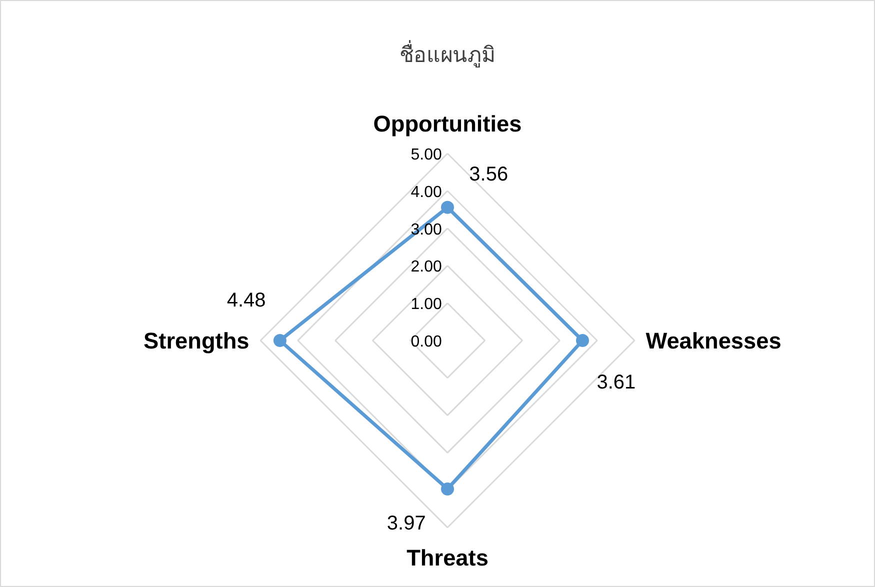 This screenshot has width=875, height=587. Describe the element at coordinates (447, 557) in the screenshot. I see `spoke-label: Threats` at that location.